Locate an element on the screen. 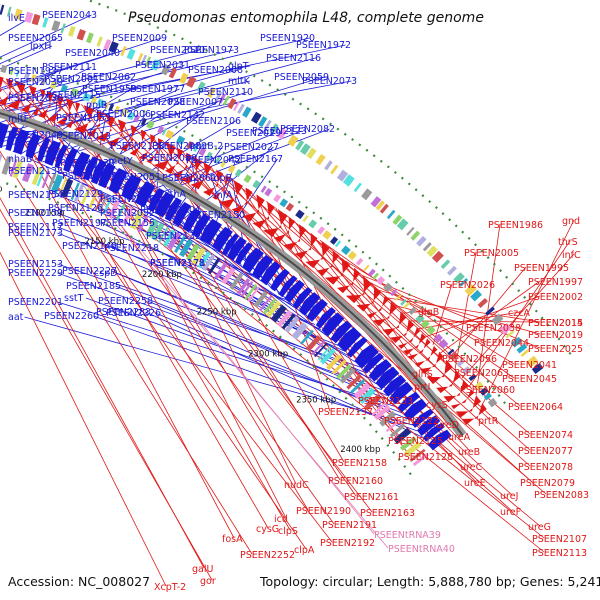 This screenshot has height=600, width=600. kbp-tick-label: 2300 kbp is located at coordinates (268, 355).